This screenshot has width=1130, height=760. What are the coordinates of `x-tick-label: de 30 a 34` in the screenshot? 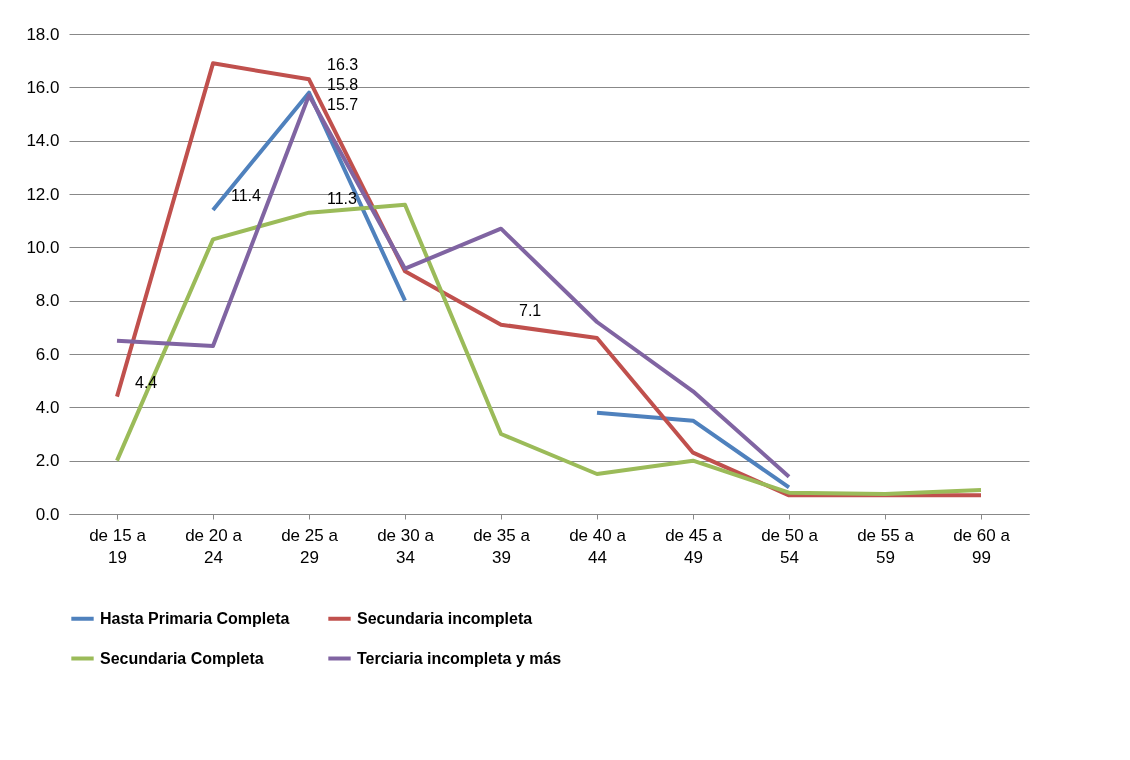 It's located at (406, 546).